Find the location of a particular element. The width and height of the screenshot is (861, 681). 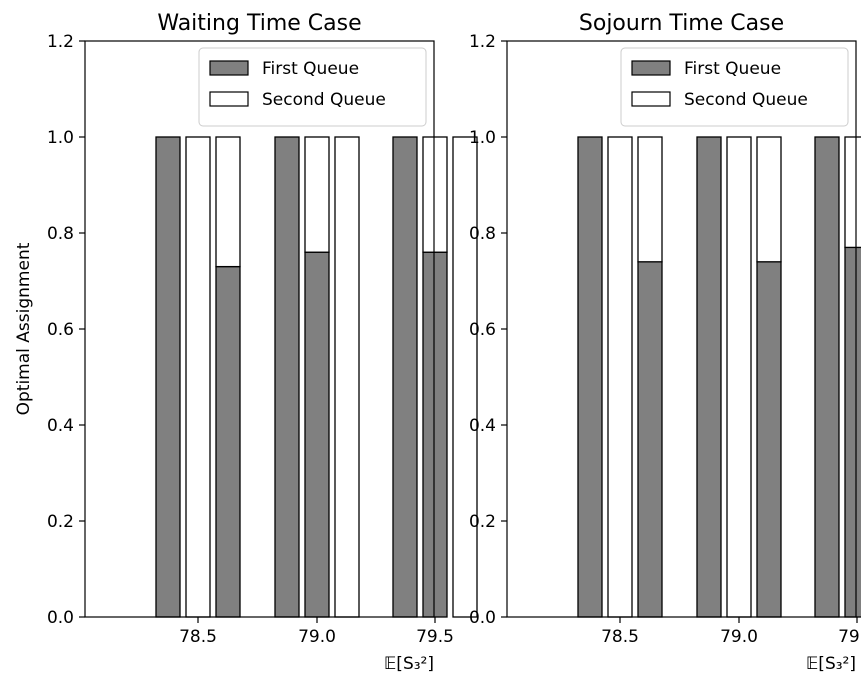

chart-title: Sojourn Time Case is located at coordinates (681, 23).